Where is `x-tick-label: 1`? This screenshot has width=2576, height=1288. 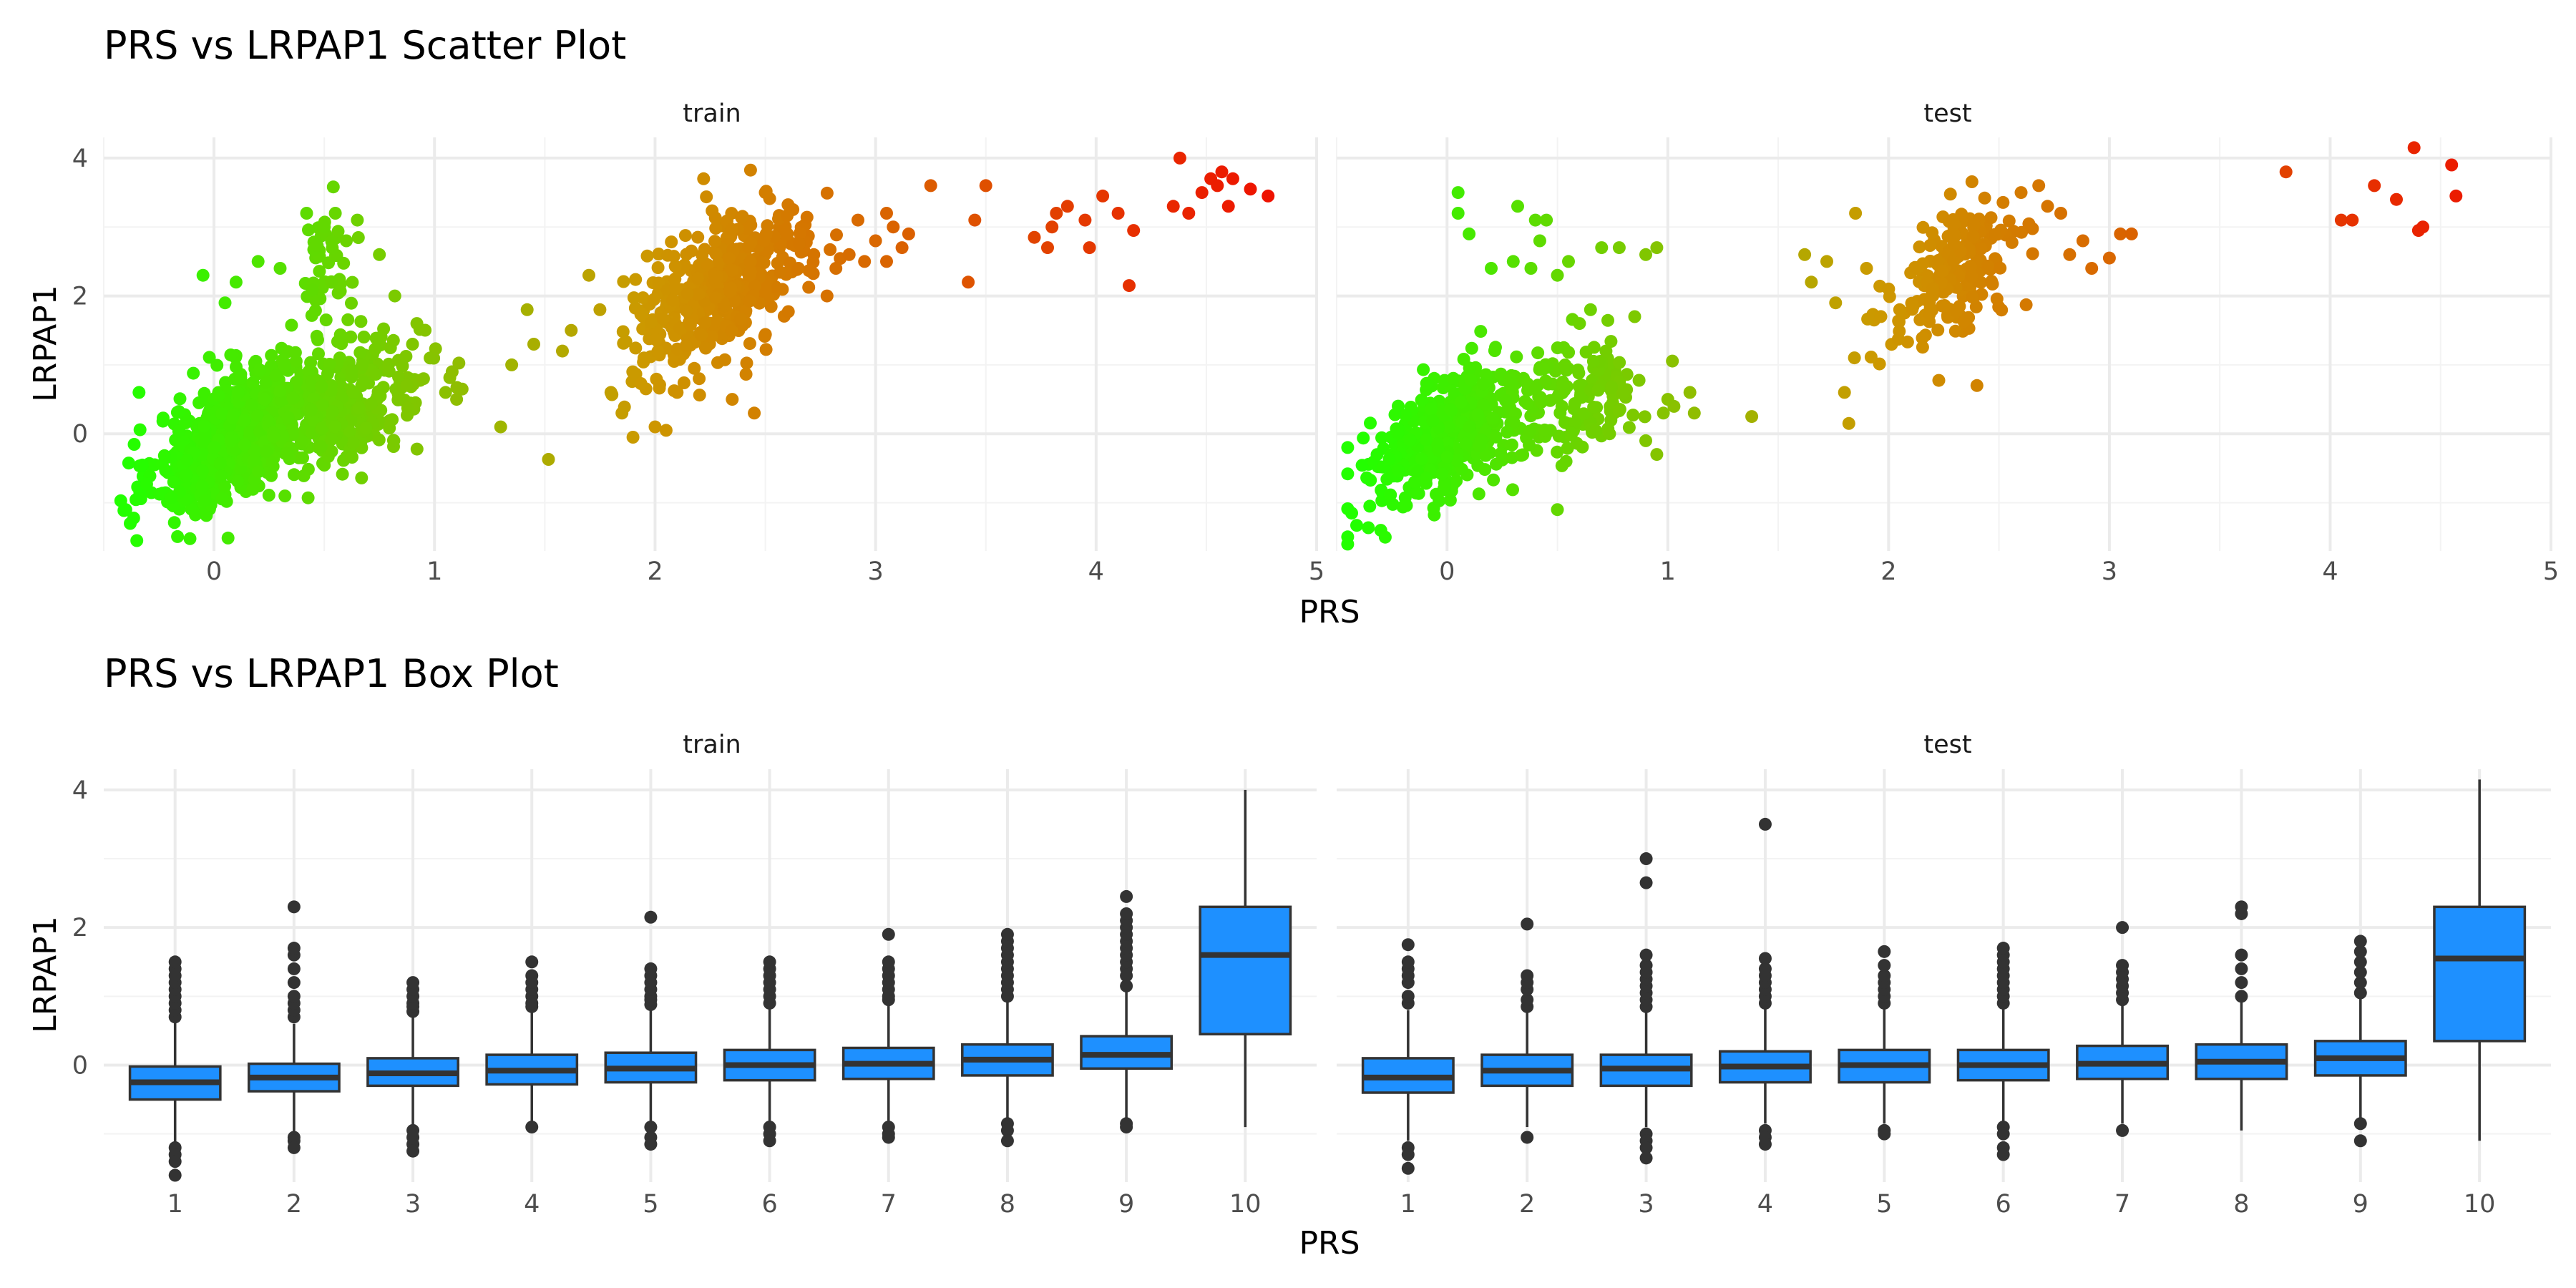
x-tick-label: 1 is located at coordinates (1408, 1204).